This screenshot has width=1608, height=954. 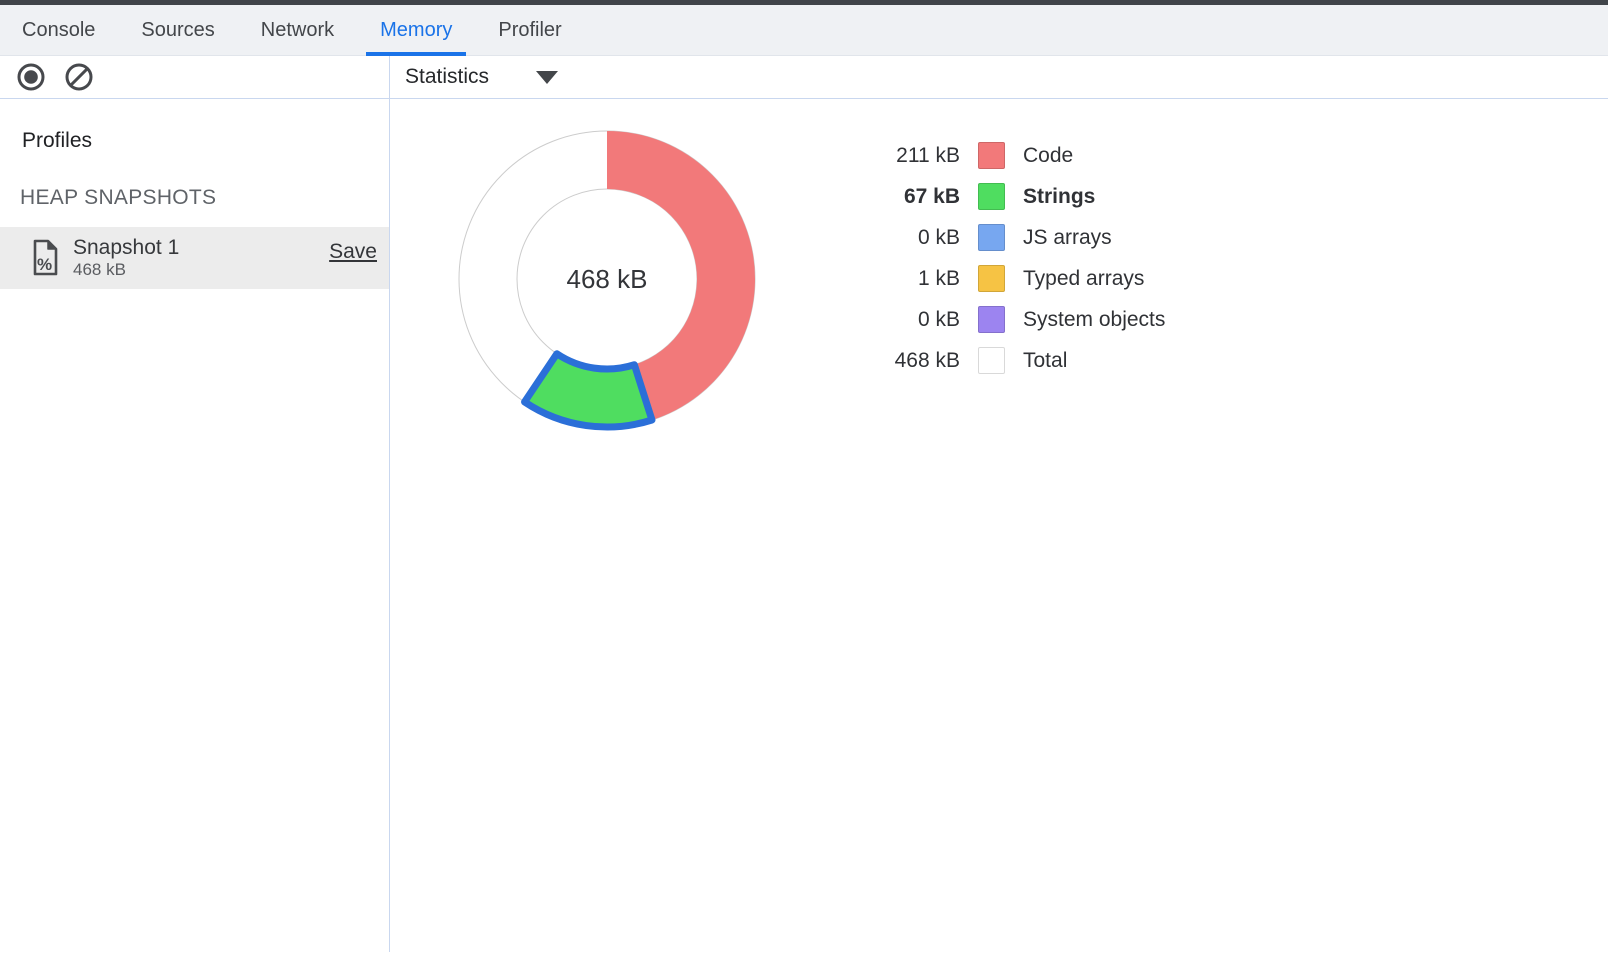 I want to click on tab-network: Network, so click(x=297, y=30).